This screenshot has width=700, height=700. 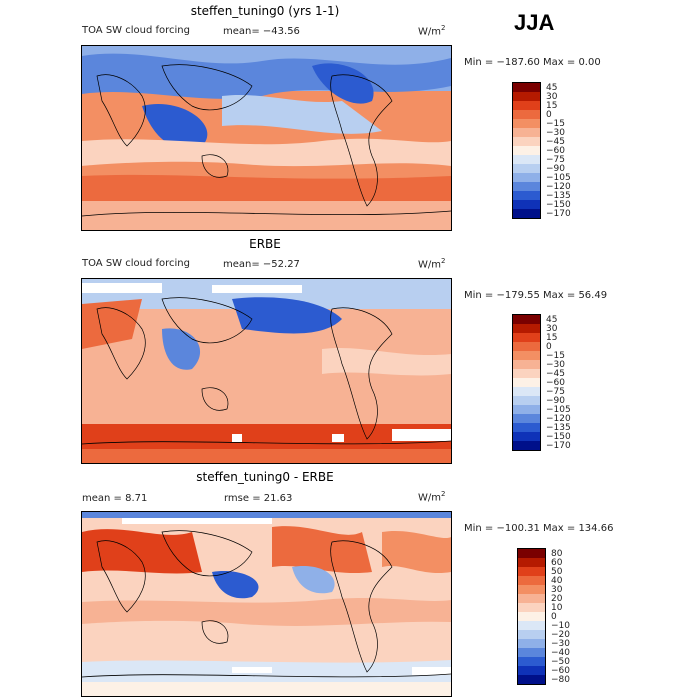 I want to click on panel1-mean: mean= −43.56, so click(x=261, y=31).